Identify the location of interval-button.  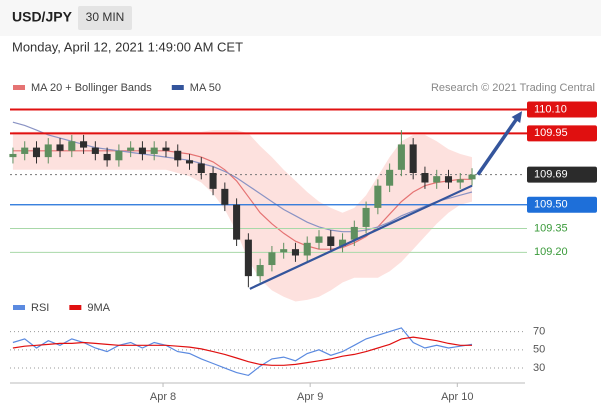
(105, 18).